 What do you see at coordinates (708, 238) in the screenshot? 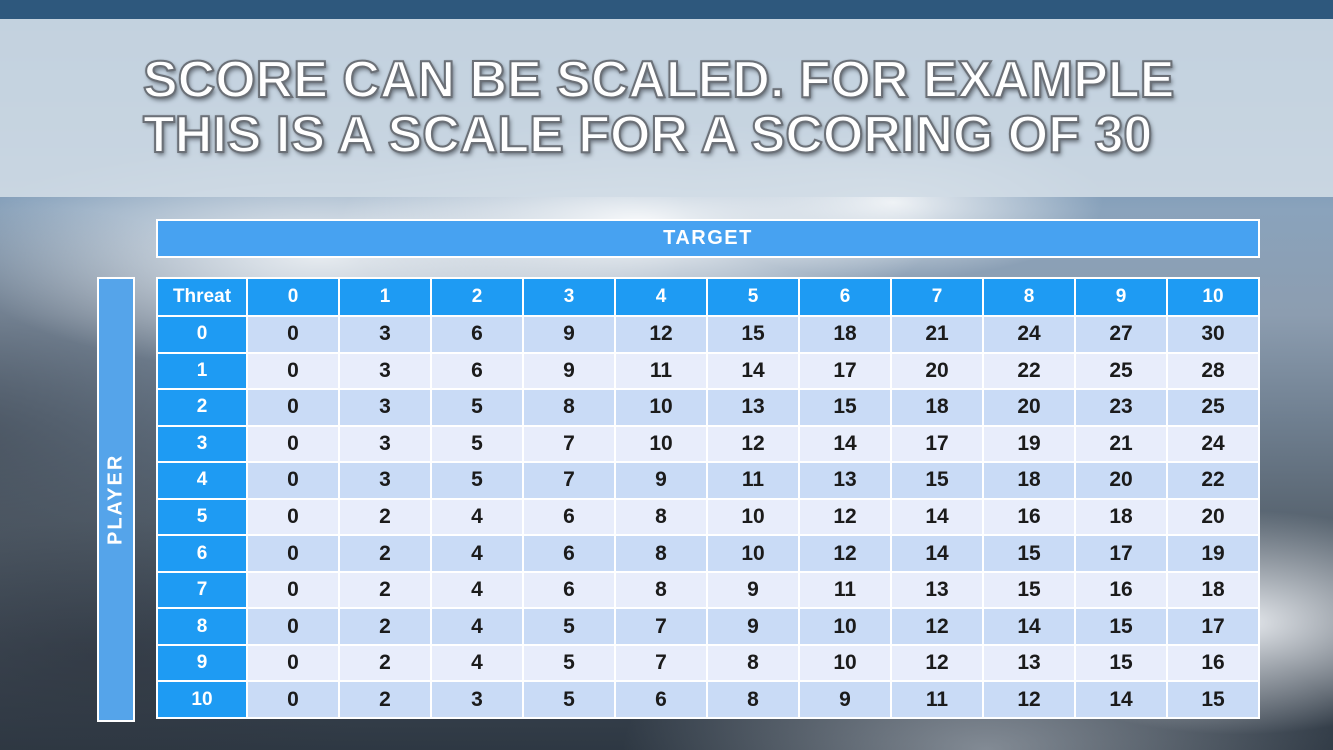
I see `target-header-bar: TARGET` at bounding box center [708, 238].